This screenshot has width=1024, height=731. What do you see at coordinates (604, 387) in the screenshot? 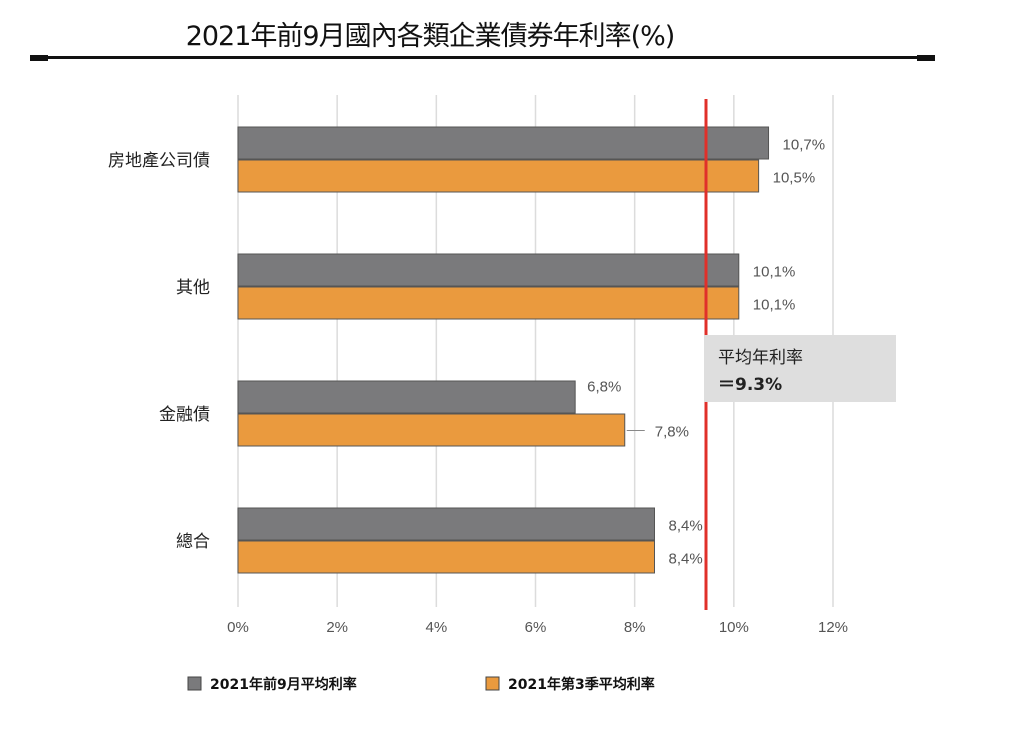
I see `data-label: 6,8%` at bounding box center [604, 387].